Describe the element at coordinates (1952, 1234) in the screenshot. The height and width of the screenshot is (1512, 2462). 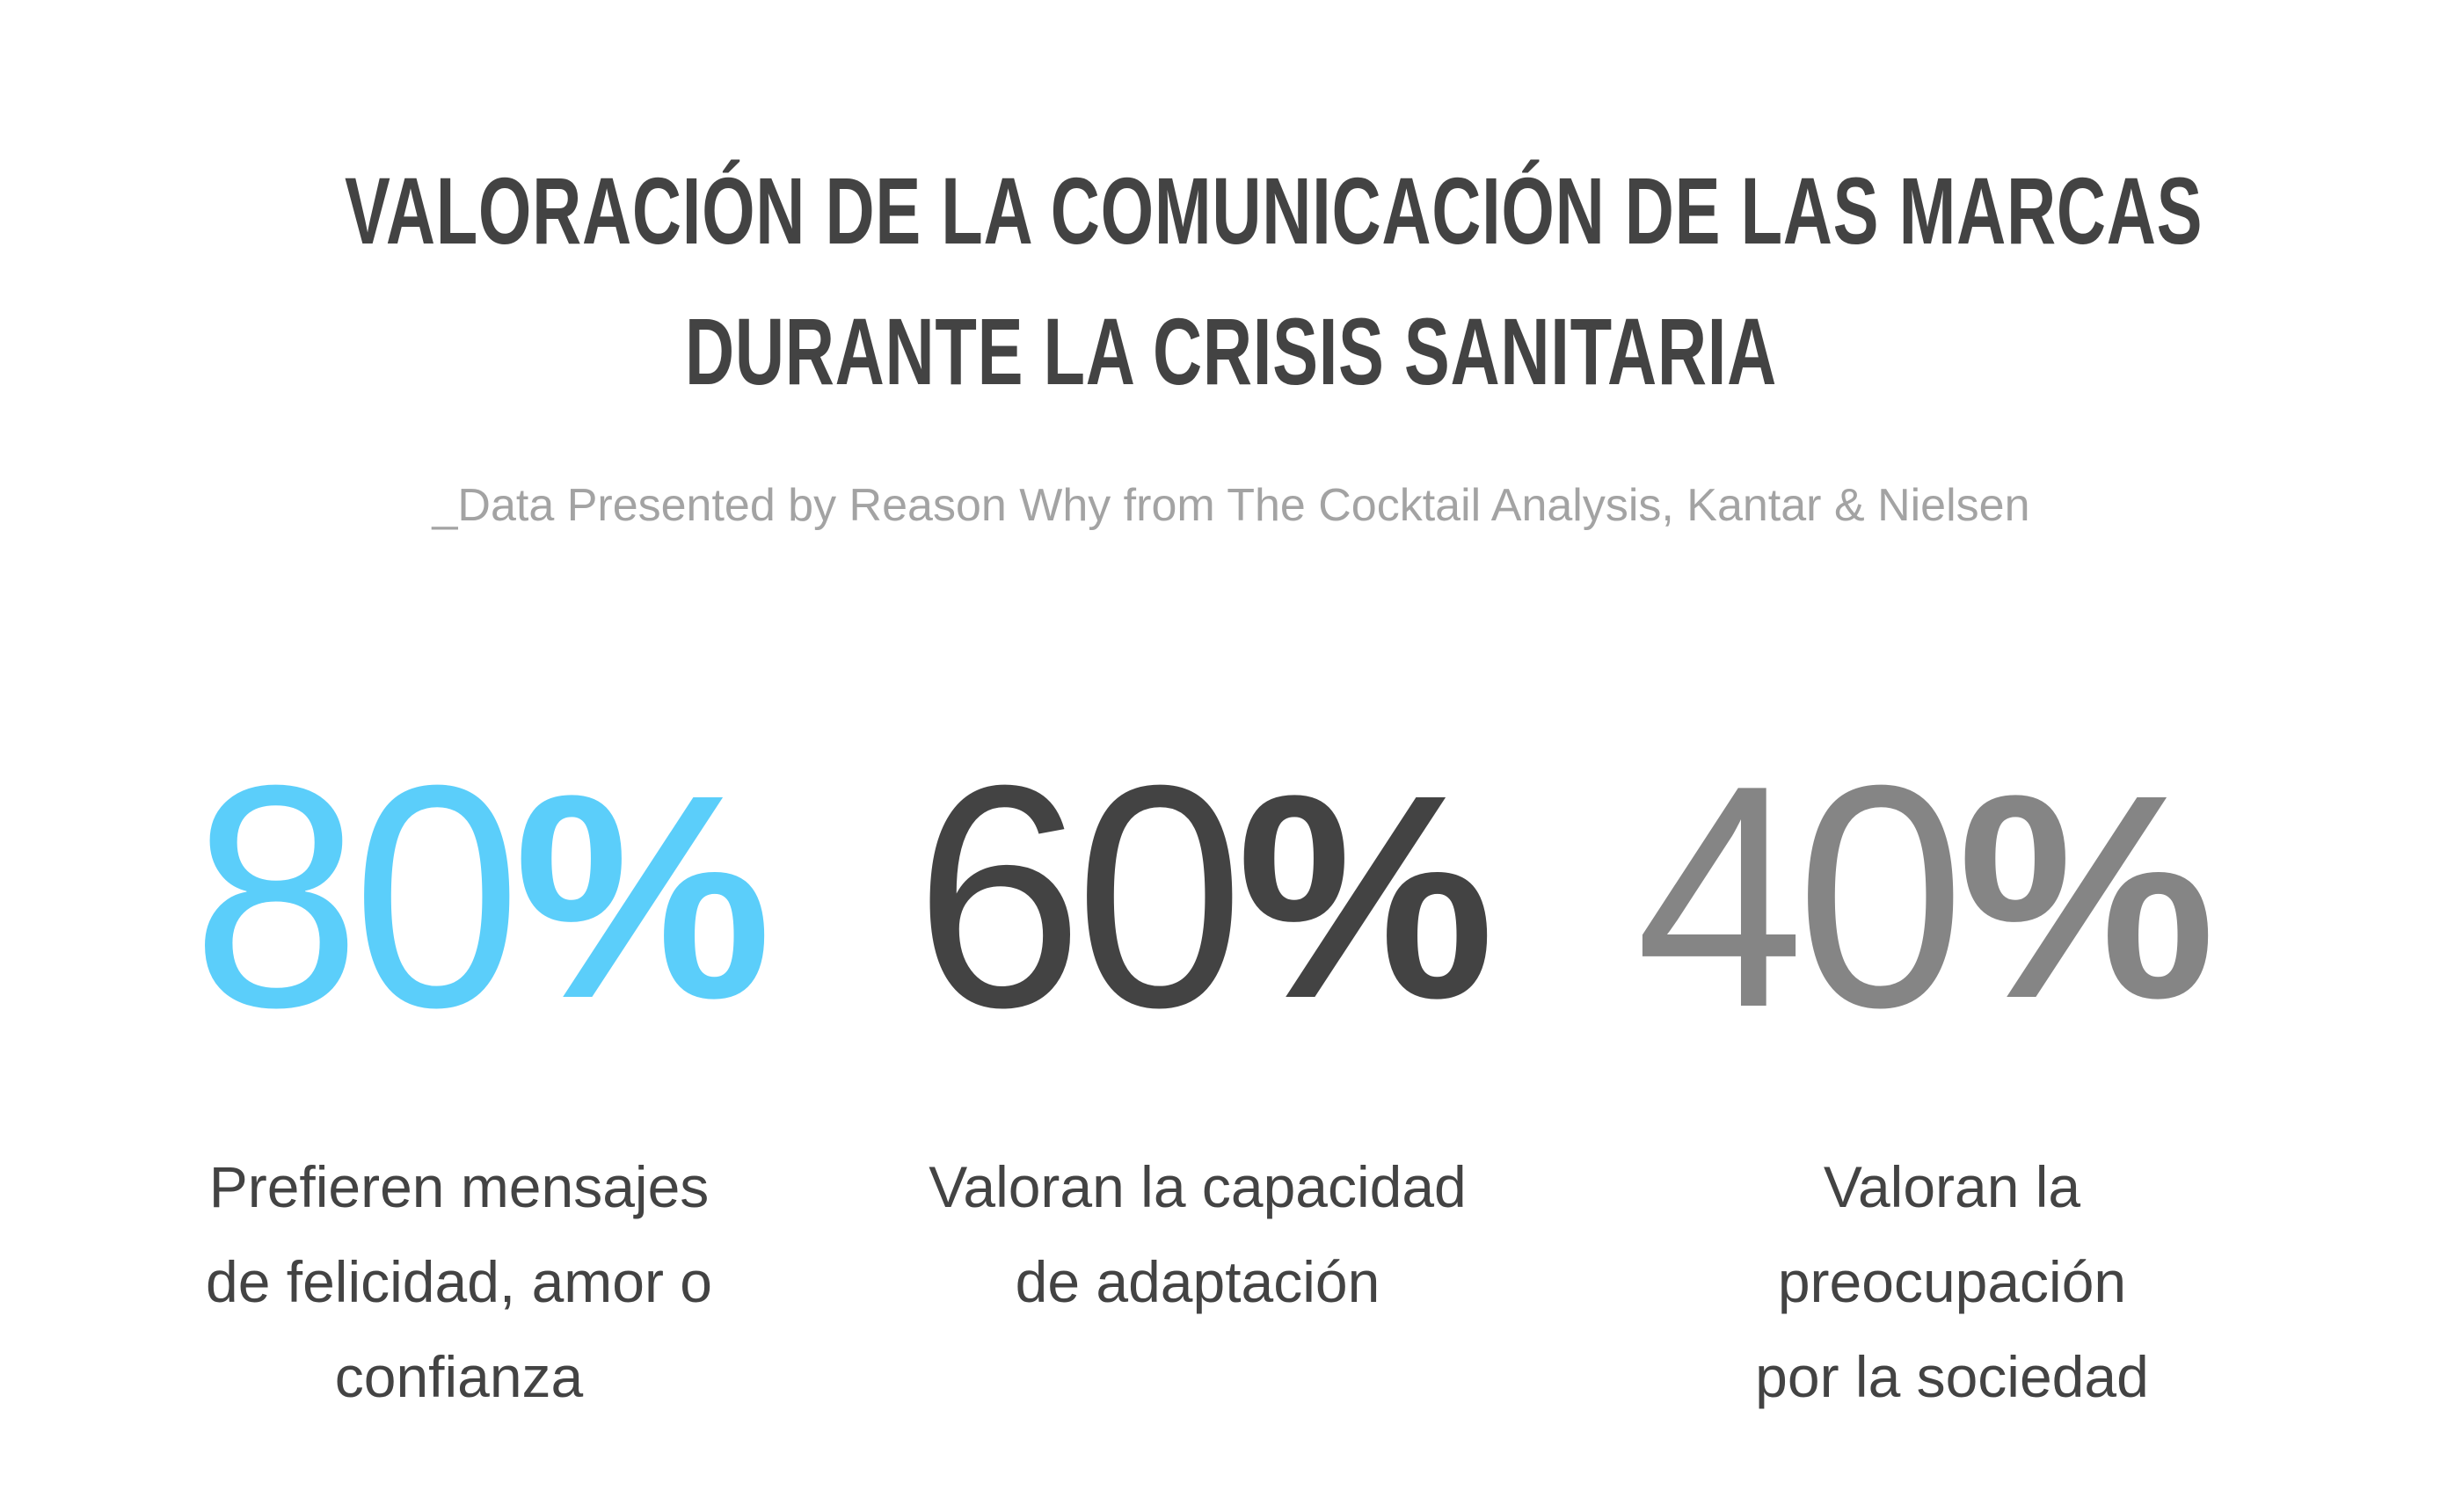
I see `description-line: Valoran la preocupación` at that location.